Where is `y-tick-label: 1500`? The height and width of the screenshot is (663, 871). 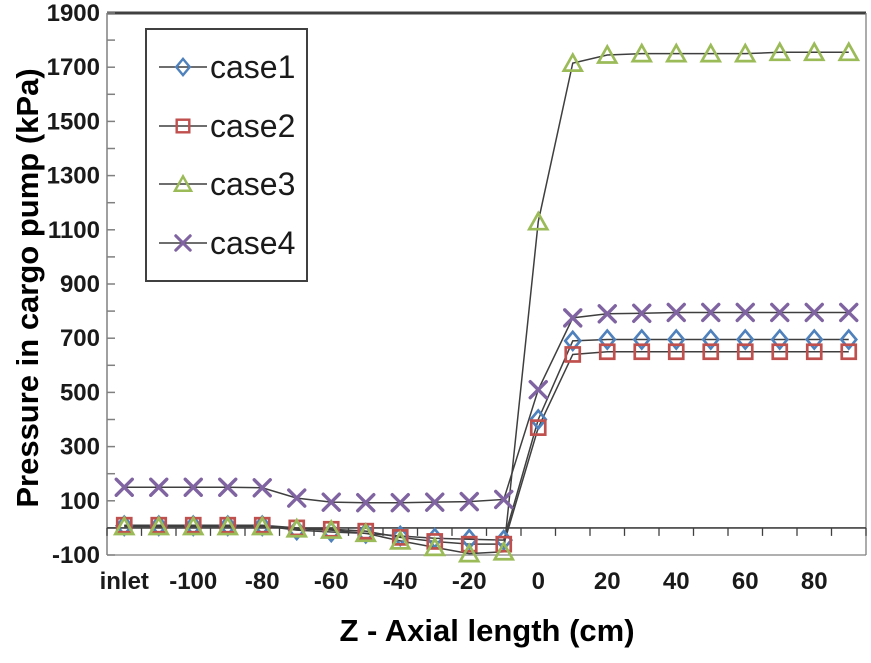
y-tick-label: 1500 is located at coordinates (73, 121).